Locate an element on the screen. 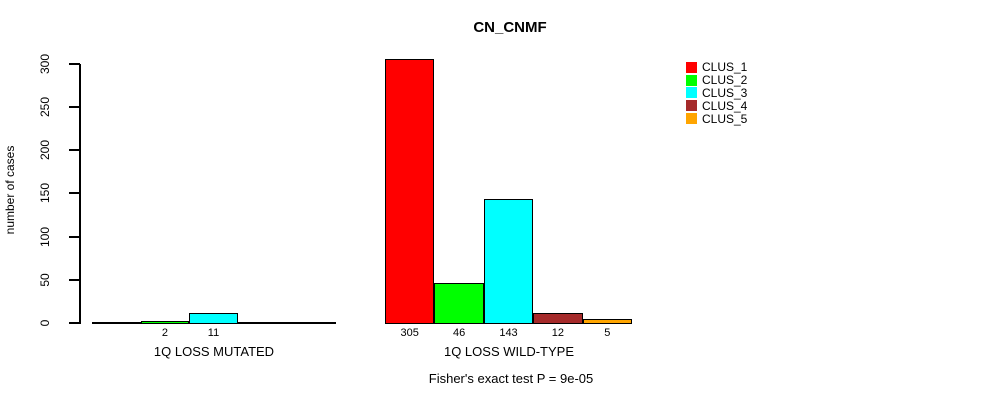 Image resolution: width=990 pixels, height=400 pixels. legend-label: CLUS_3 is located at coordinates (725, 92).